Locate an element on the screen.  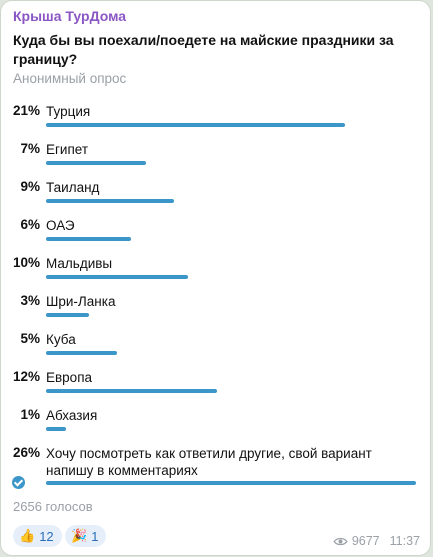
option-percent: 6% is located at coordinates (30, 224).